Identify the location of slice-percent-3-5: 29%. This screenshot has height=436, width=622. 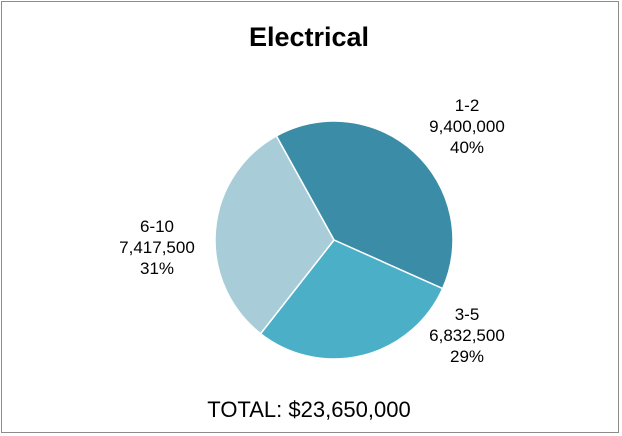
(467, 356).